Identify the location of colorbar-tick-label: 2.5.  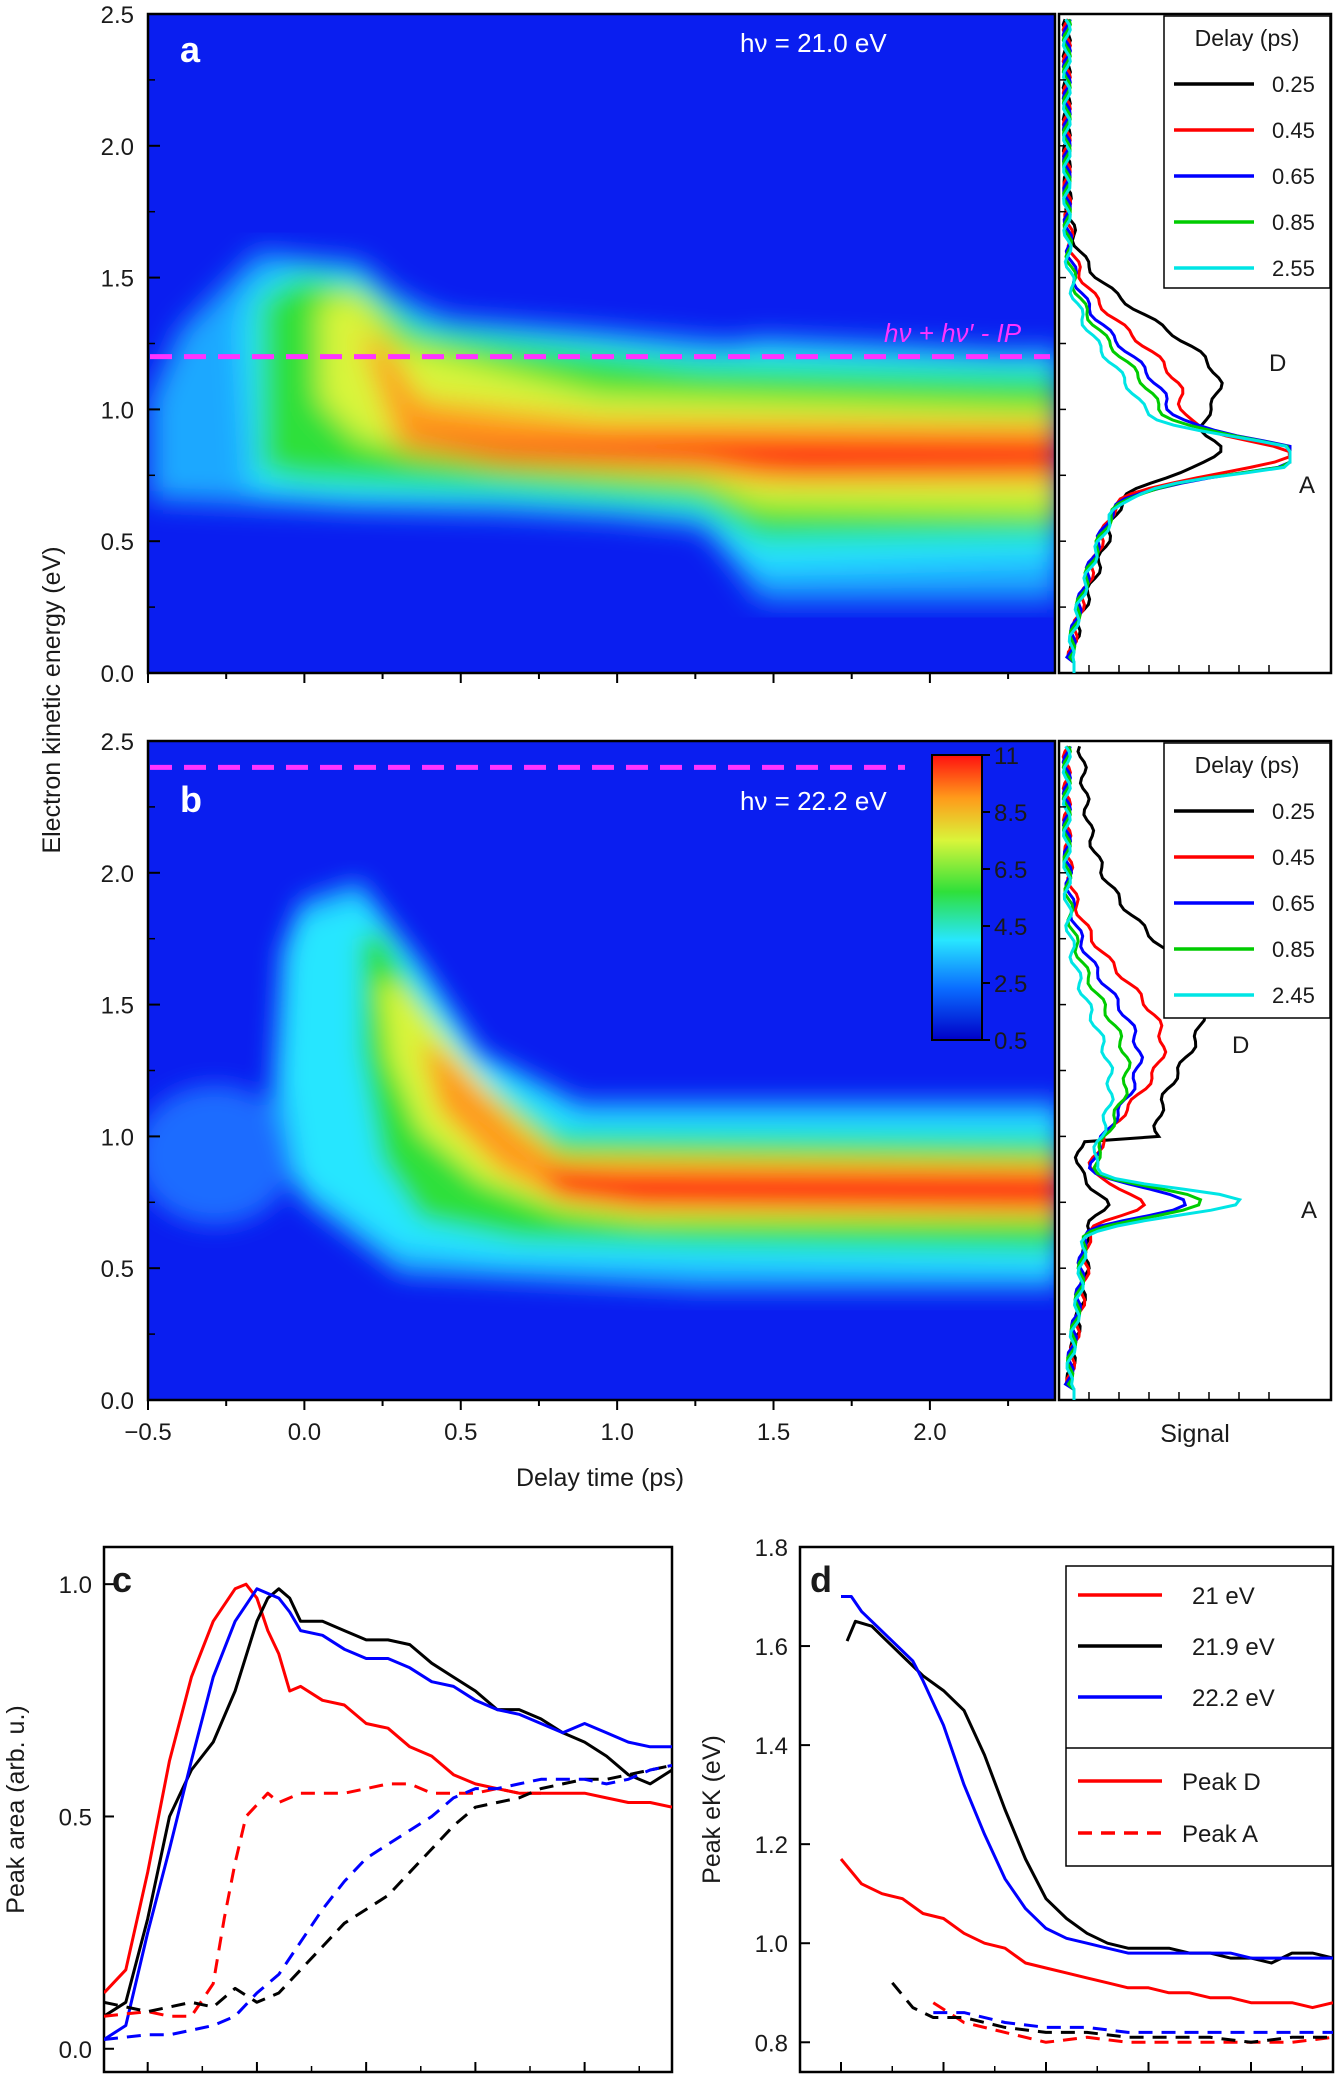
(1010, 984).